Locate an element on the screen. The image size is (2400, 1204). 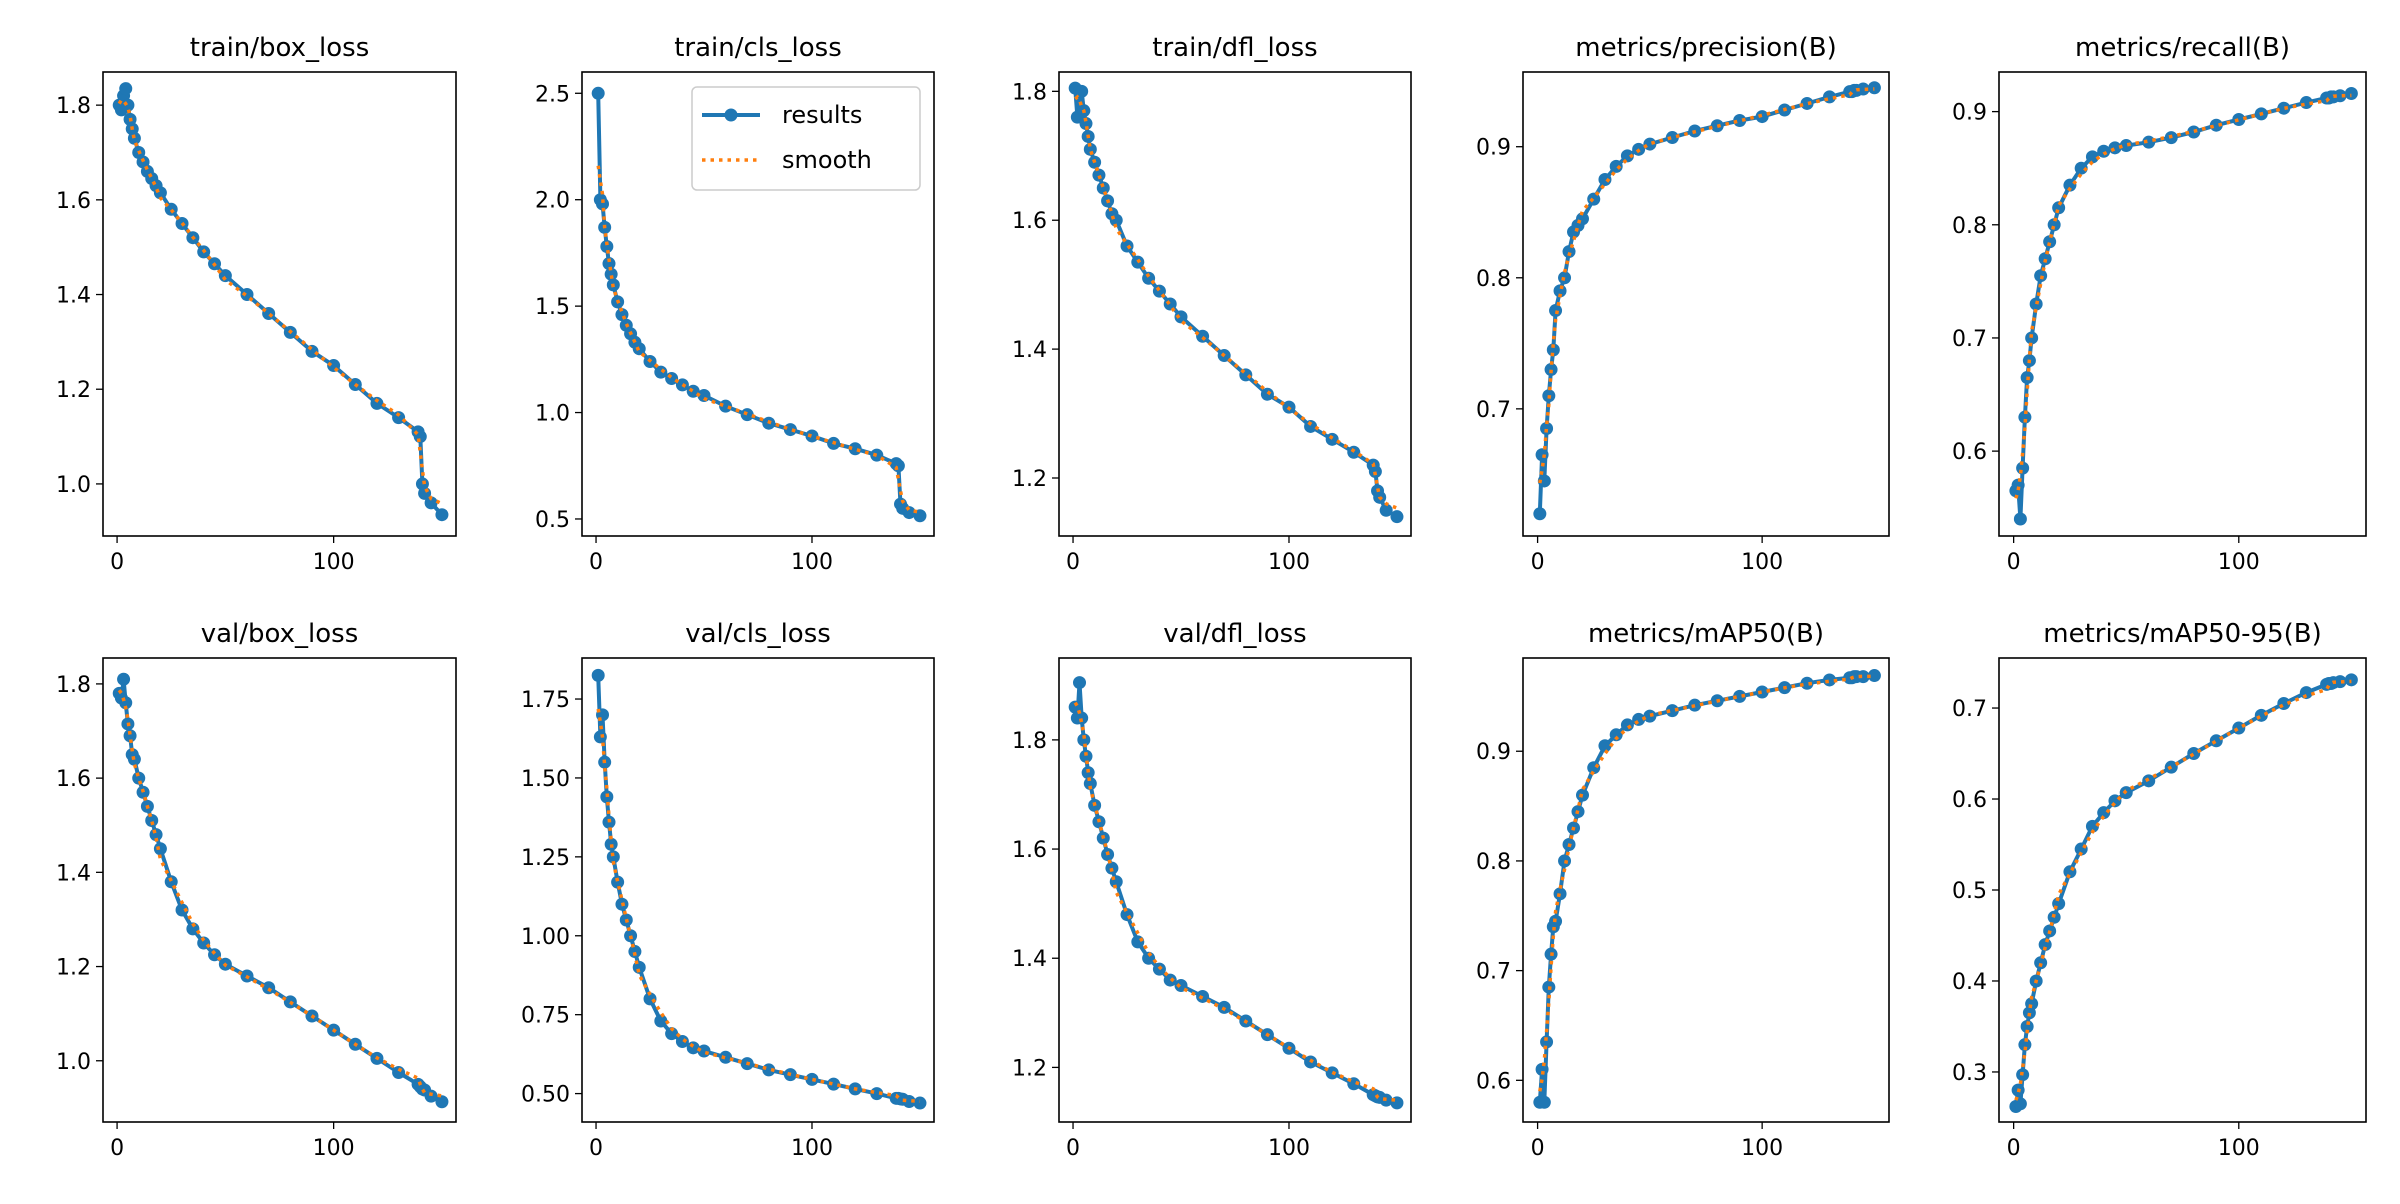
subplot-metrics-map50-b-: metrics/mAP50(B) 0 100 0.6 0.7 0.8 0.9 is located at coordinates (1683, 890).